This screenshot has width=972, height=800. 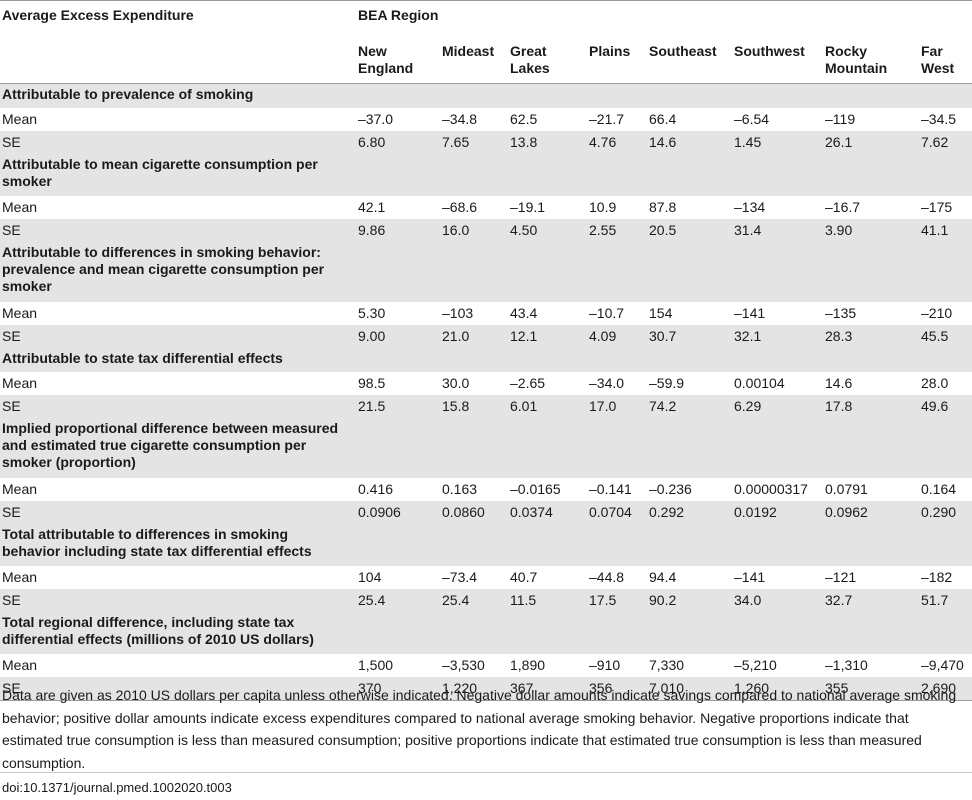 I want to click on value-cell: –34.0, so click(x=607, y=383).